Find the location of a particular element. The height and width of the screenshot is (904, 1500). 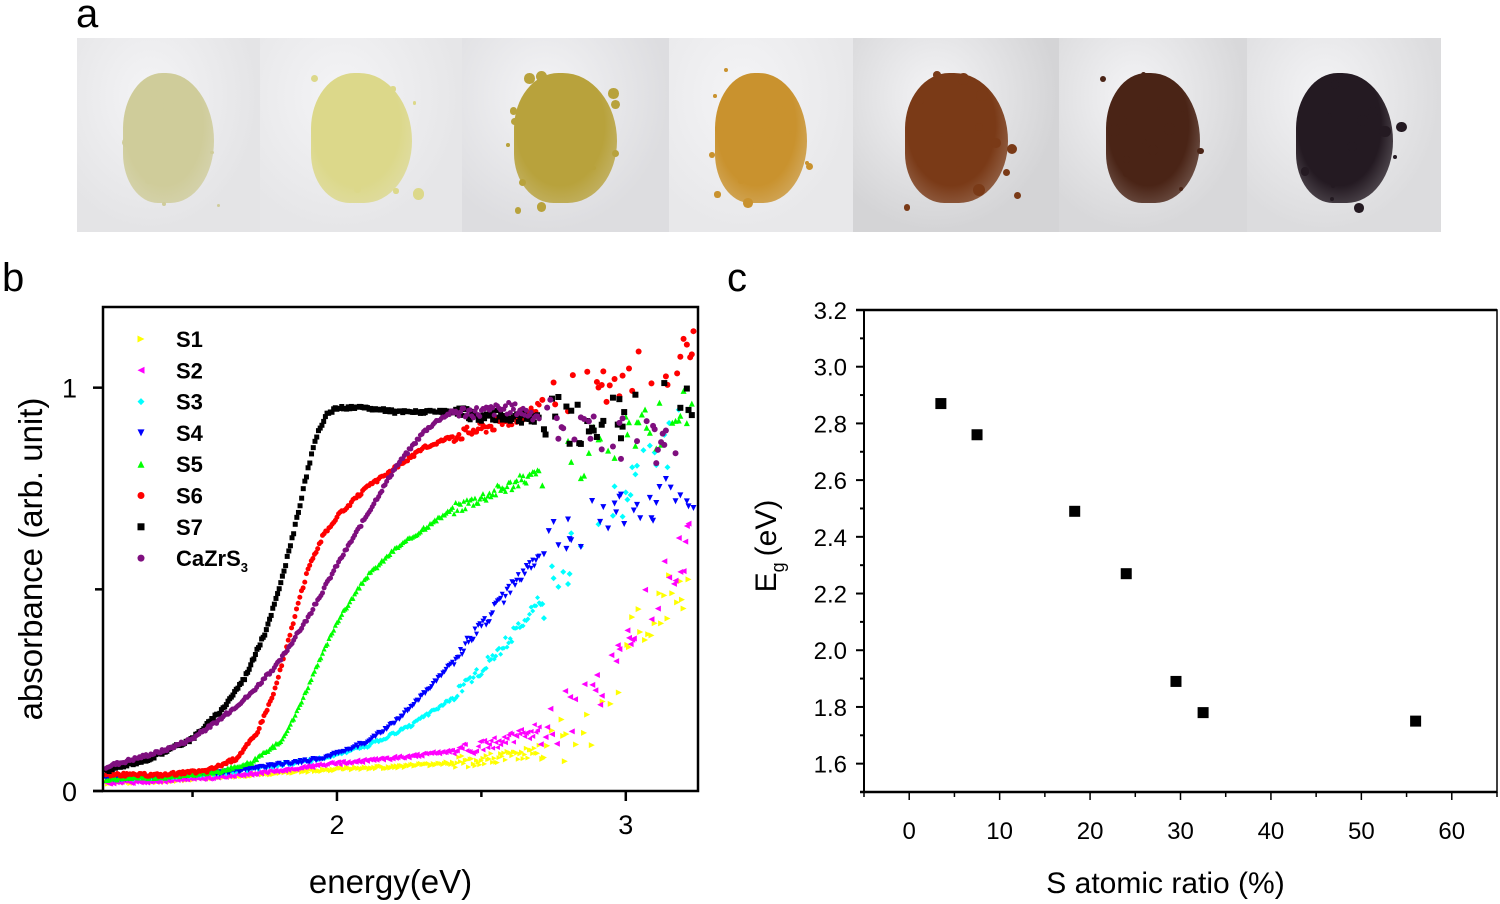

legend-label: S7 is located at coordinates (189, 527).